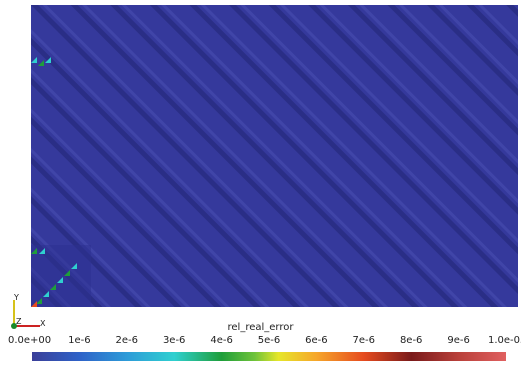 This screenshot has height=366, width=521. What do you see at coordinates (14, 326) in the screenshot?
I see `z-axis-dot` at bounding box center [14, 326].